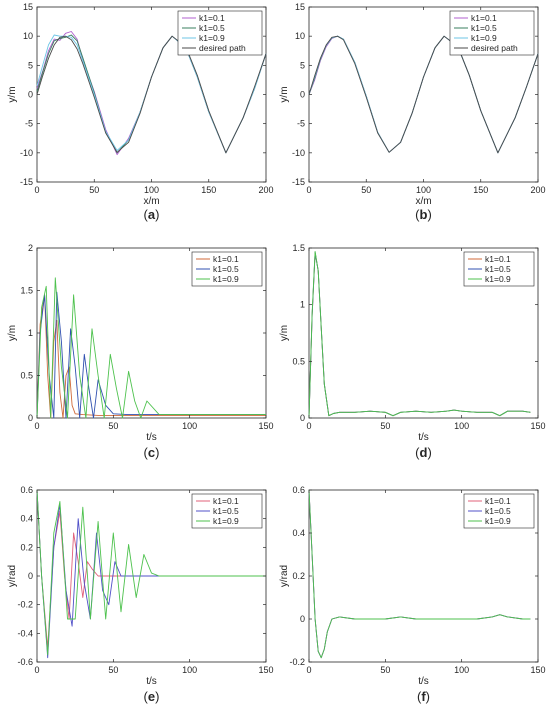 The height and width of the screenshot is (722, 550). Describe the element at coordinates (423, 214) in the screenshot. I see `panel-caption: (b)` at that location.